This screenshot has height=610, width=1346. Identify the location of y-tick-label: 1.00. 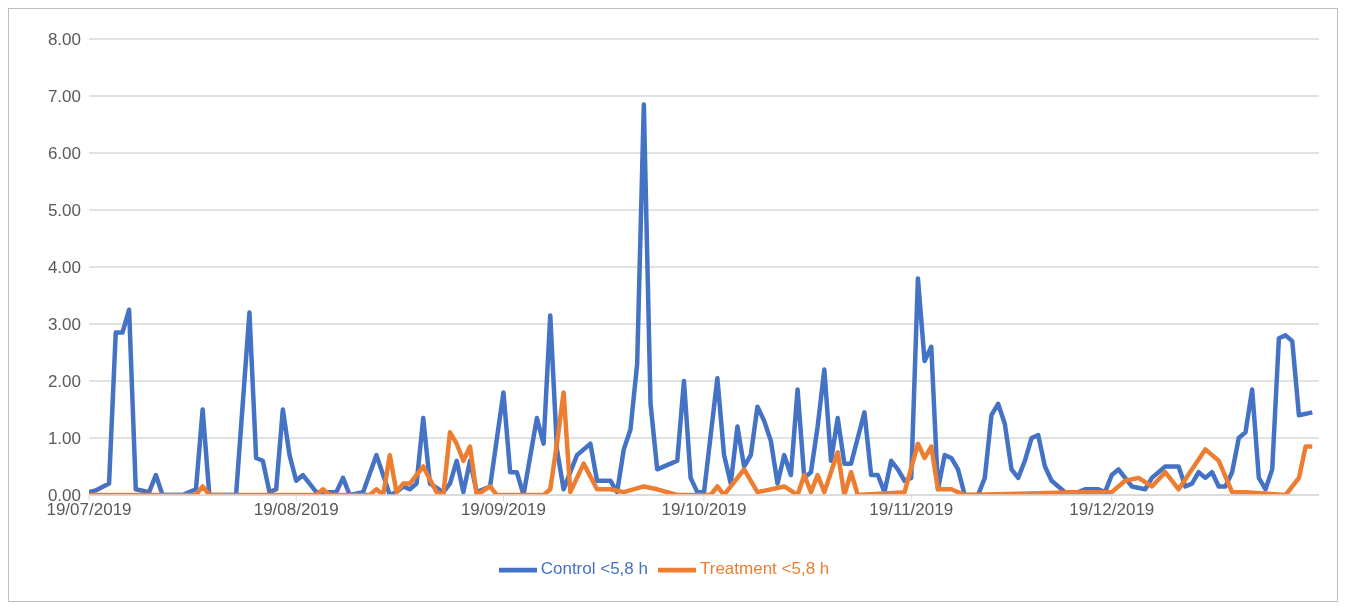
(64, 439).